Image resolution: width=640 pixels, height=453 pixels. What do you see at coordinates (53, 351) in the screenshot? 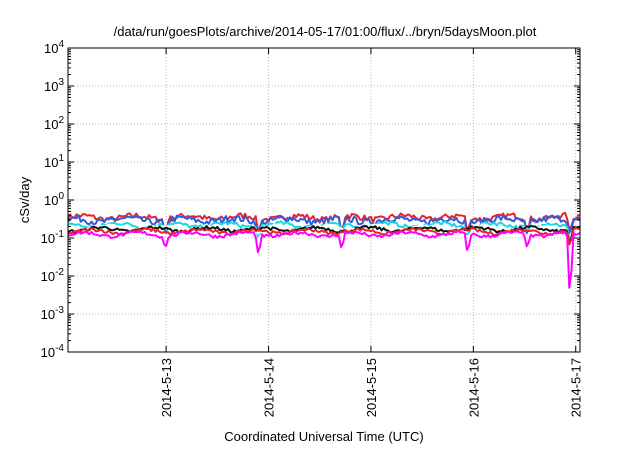
I see `y-tick-label: 10⁻⁴` at bounding box center [53, 351].